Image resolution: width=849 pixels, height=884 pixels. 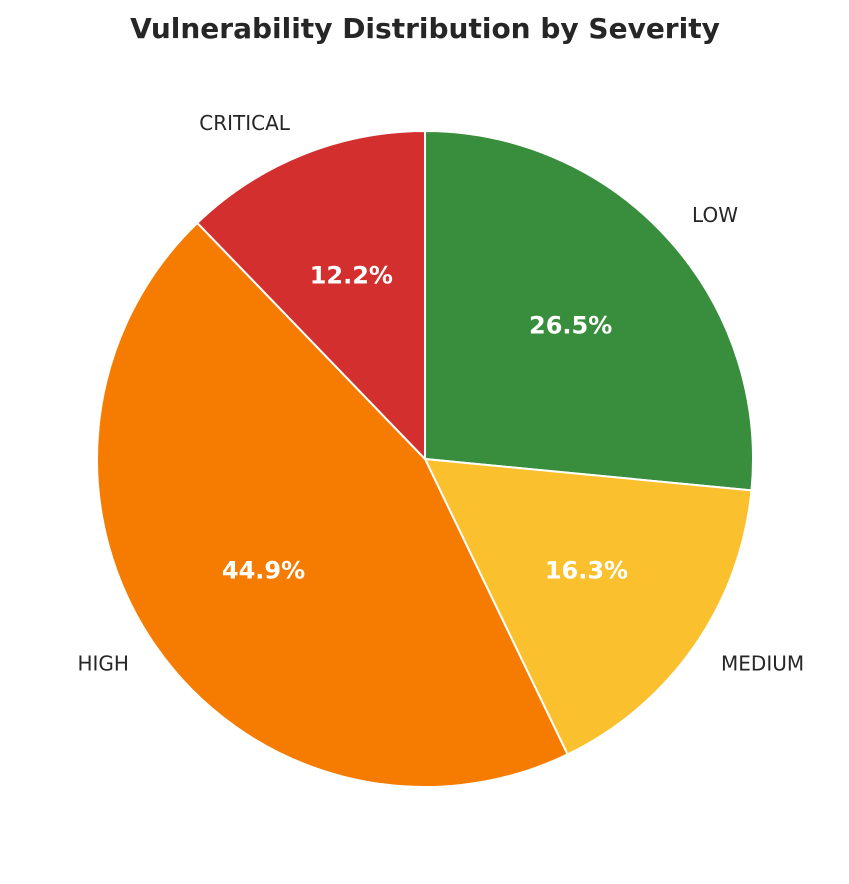 I want to click on slice-percent-medium: 16.3%, so click(x=586, y=570).